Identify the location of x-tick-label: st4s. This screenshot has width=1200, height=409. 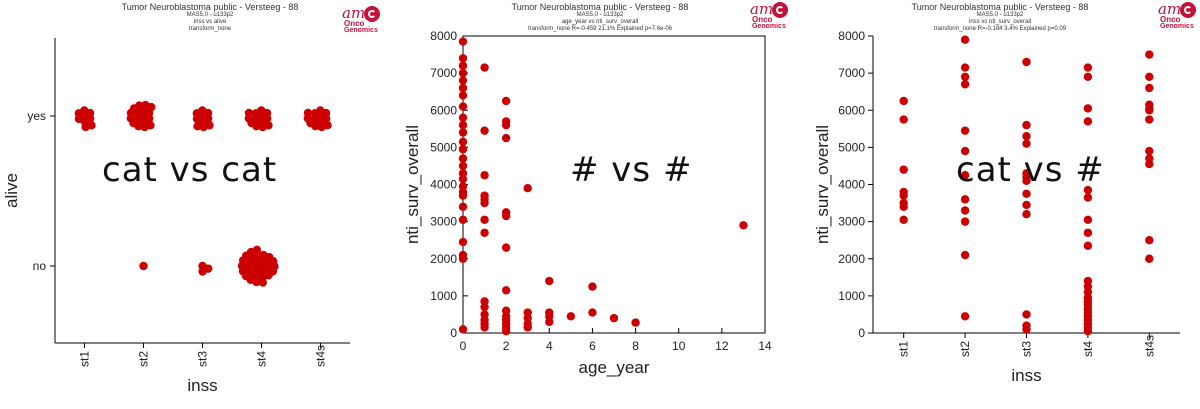
(1149, 346).